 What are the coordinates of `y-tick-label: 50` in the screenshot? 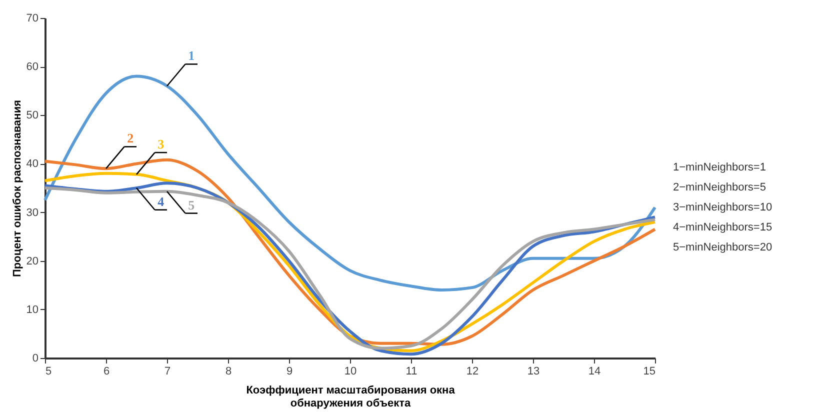 It's located at (32, 116).